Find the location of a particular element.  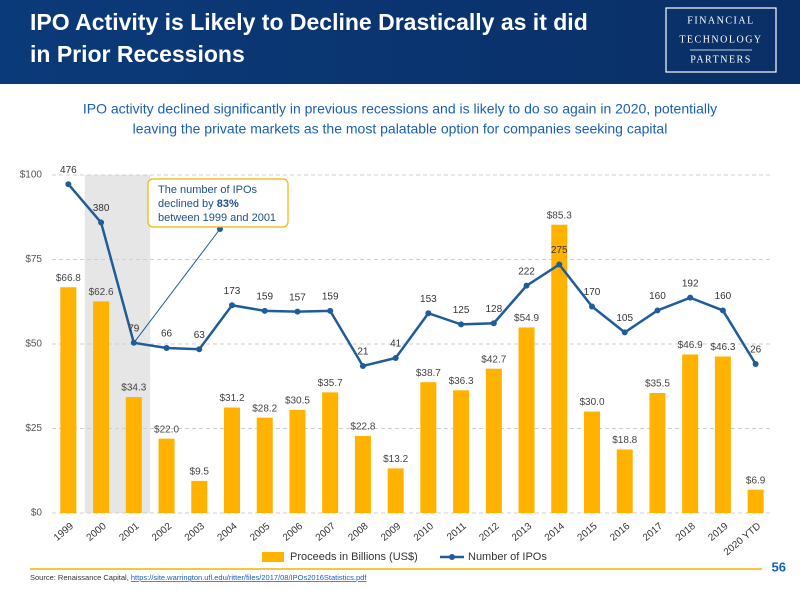

logo-box is located at coordinates (721, 40).